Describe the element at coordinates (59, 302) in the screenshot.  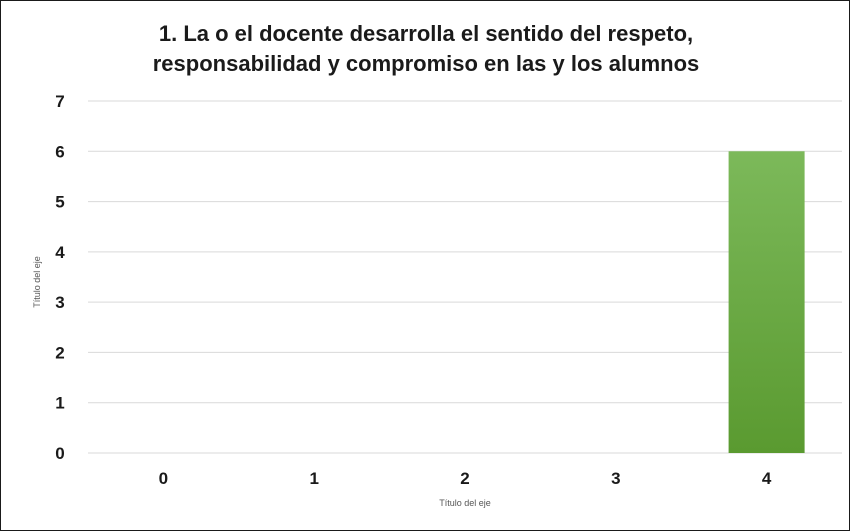
I see `y-tick-label-3: 3` at that location.